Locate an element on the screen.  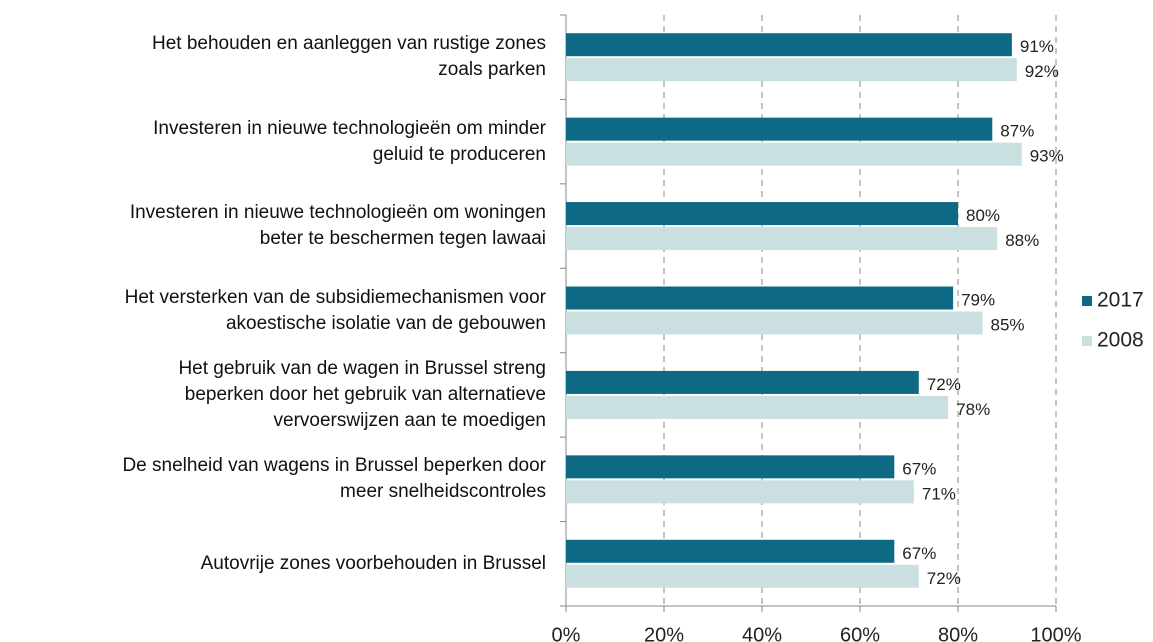
x-tick-label: 100% is located at coordinates (1055, 633).